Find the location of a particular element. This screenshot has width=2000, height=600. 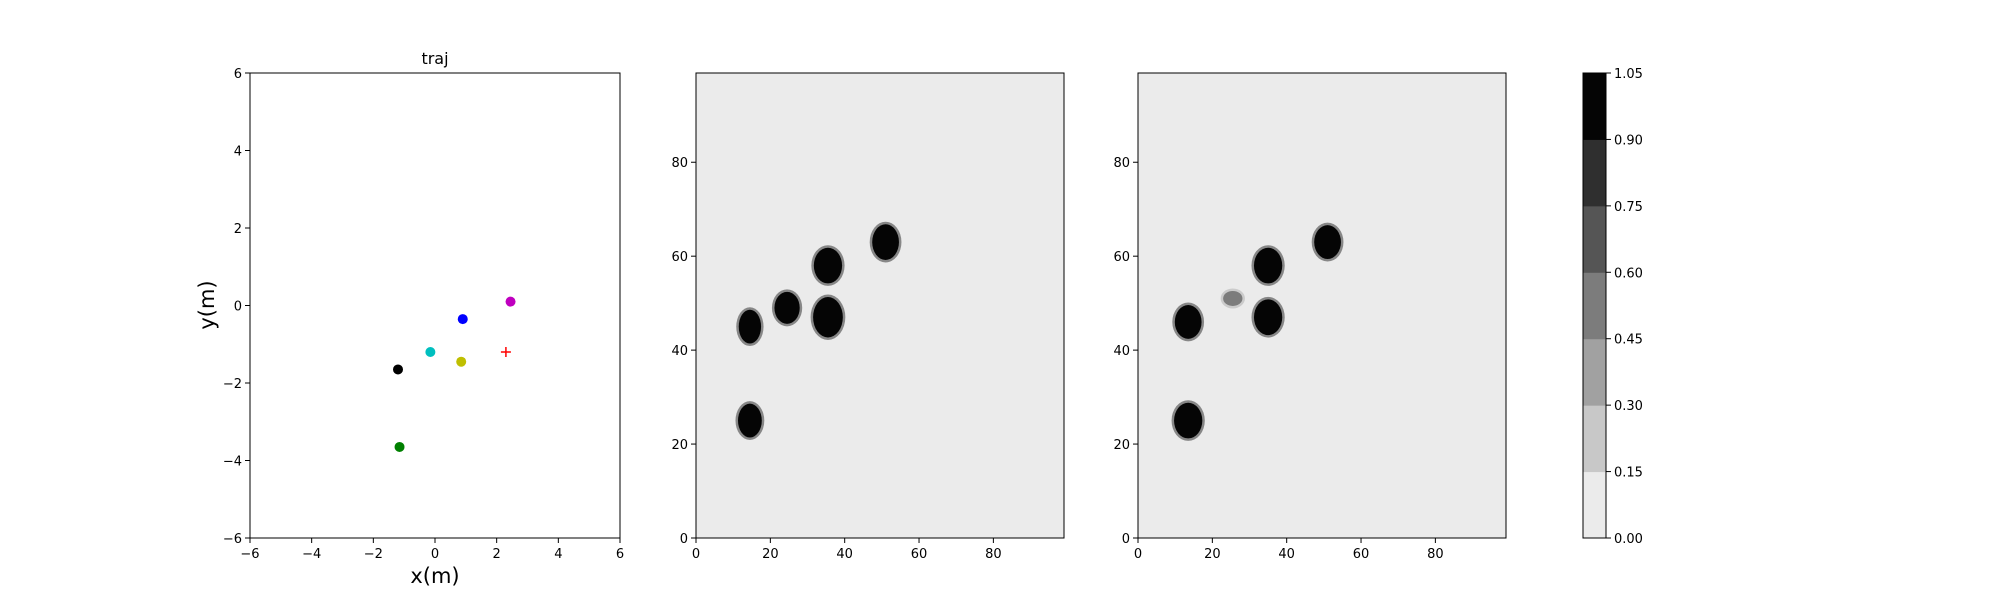

x-tick-label: −2 is located at coordinates (373, 554).